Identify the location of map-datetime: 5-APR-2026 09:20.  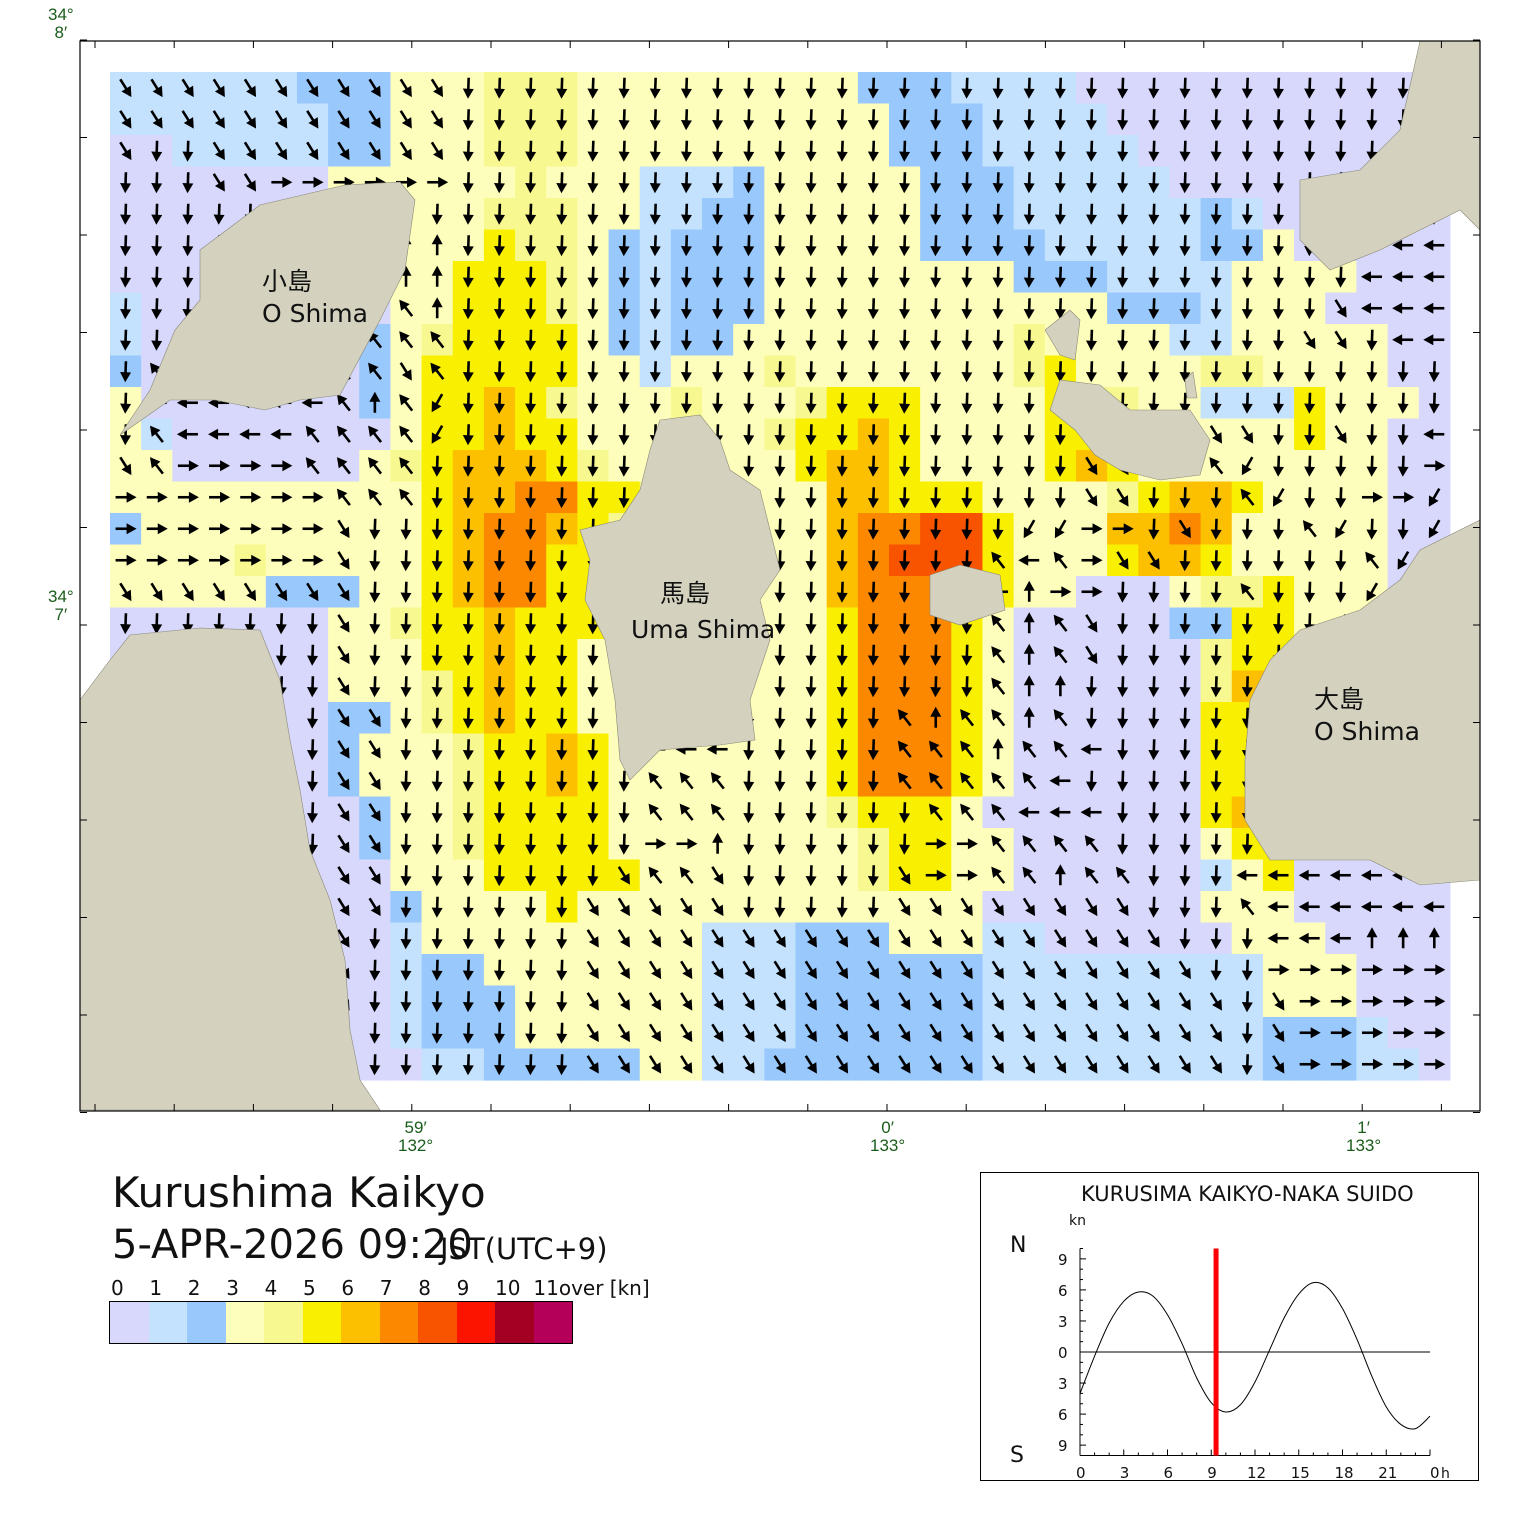
(292, 1245).